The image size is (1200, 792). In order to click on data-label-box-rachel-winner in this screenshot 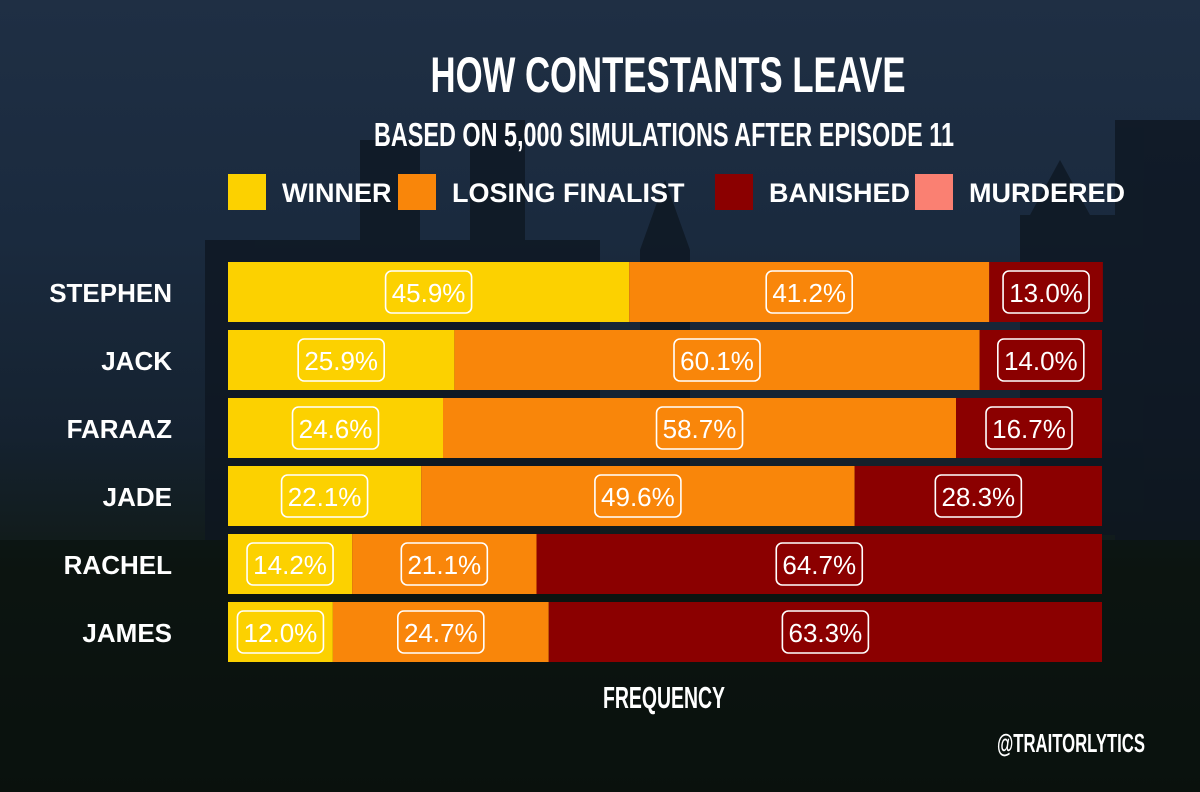, I will do `click(290, 564)`.